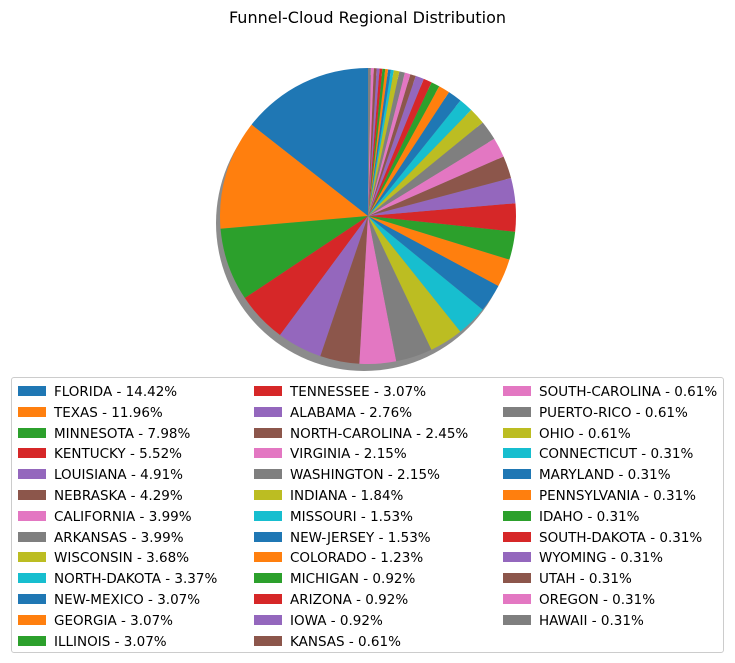 The width and height of the screenshot is (735, 663). I want to click on legend-label: CALIFORNIA - 3.99%, so click(123, 516).